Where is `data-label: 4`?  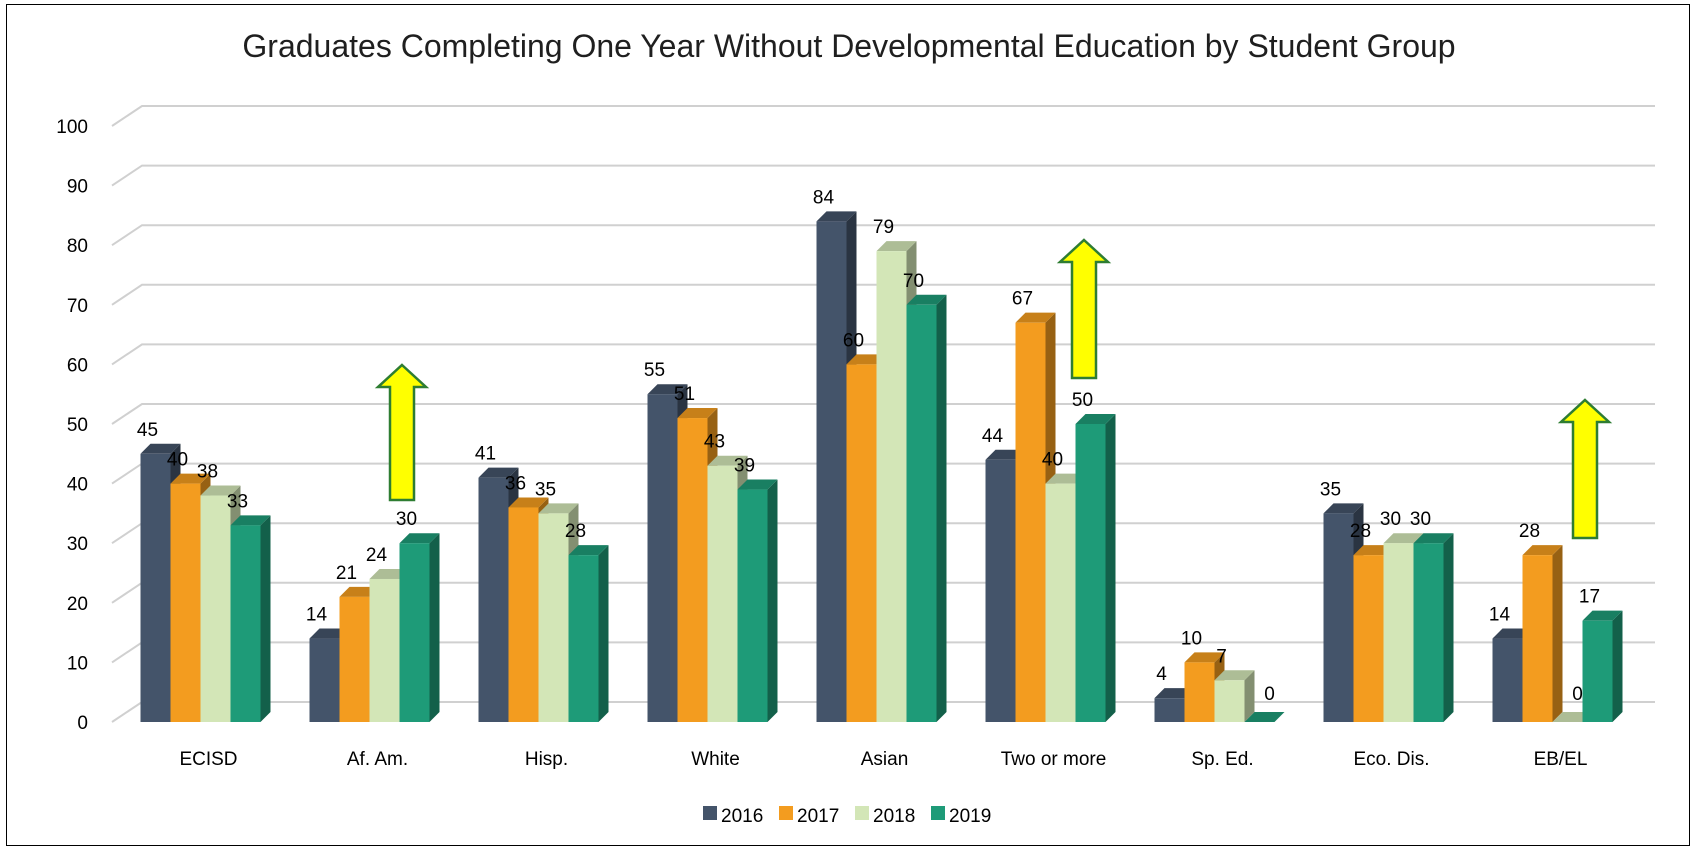 data-label: 4 is located at coordinates (1161, 674).